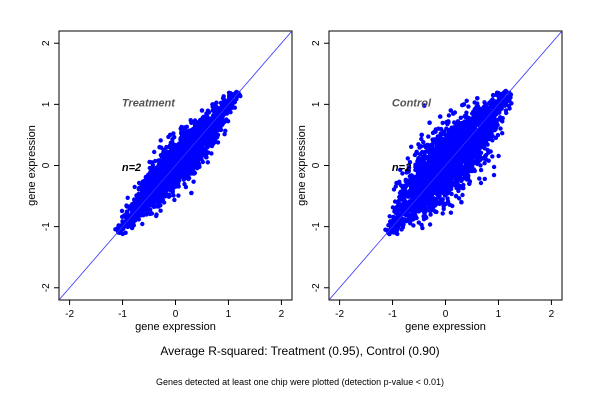  I want to click on x-axis-label: gene expression, so click(175, 327).